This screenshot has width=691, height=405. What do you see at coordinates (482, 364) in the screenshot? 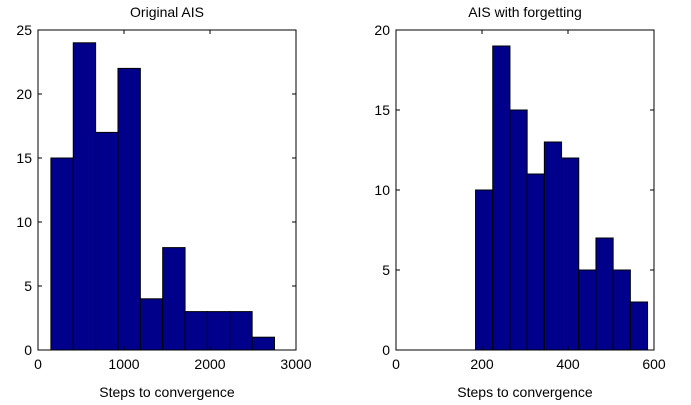
I see `x-tick-label: 200` at bounding box center [482, 364].